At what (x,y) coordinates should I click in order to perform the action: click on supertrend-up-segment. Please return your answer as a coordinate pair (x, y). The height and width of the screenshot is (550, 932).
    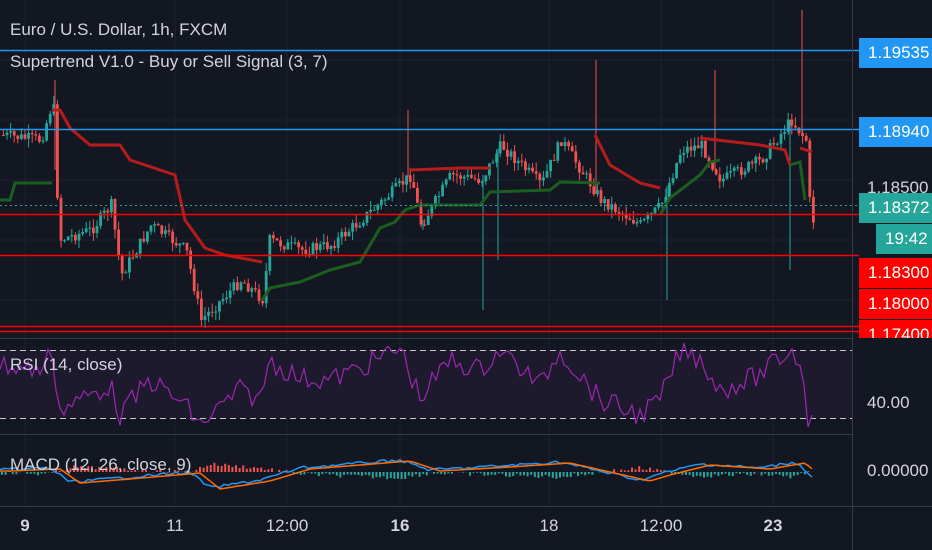
    Looking at the image, I should click on (26, 191).